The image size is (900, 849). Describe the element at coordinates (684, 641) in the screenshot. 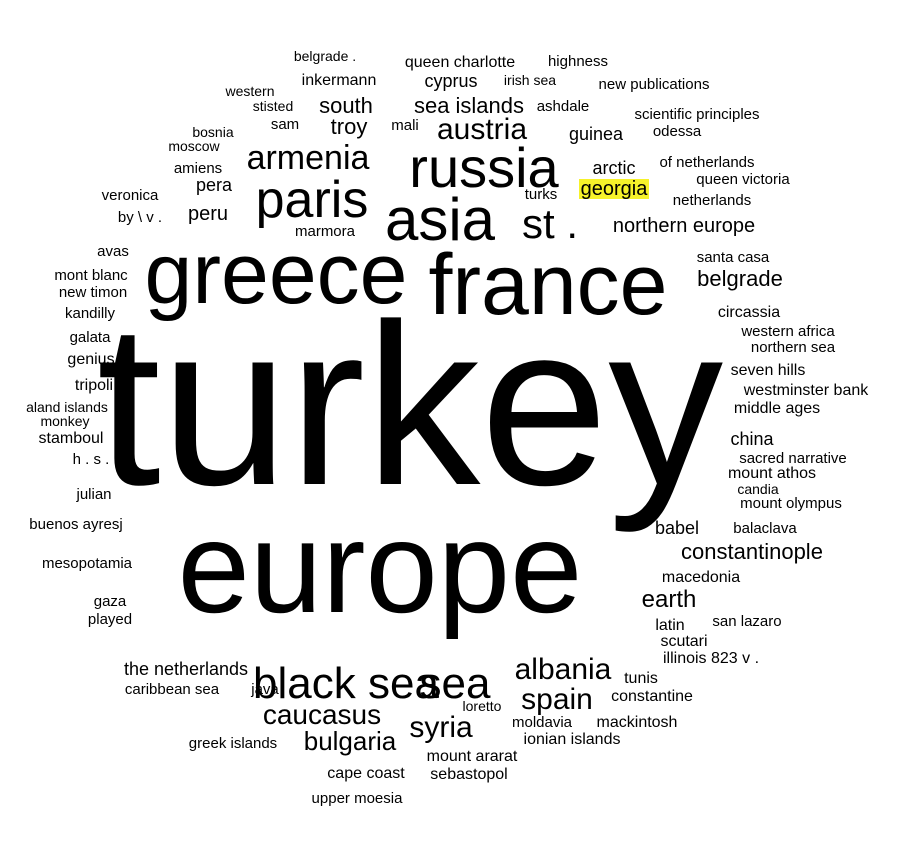

I see `word-scutari-51: scutari` at that location.